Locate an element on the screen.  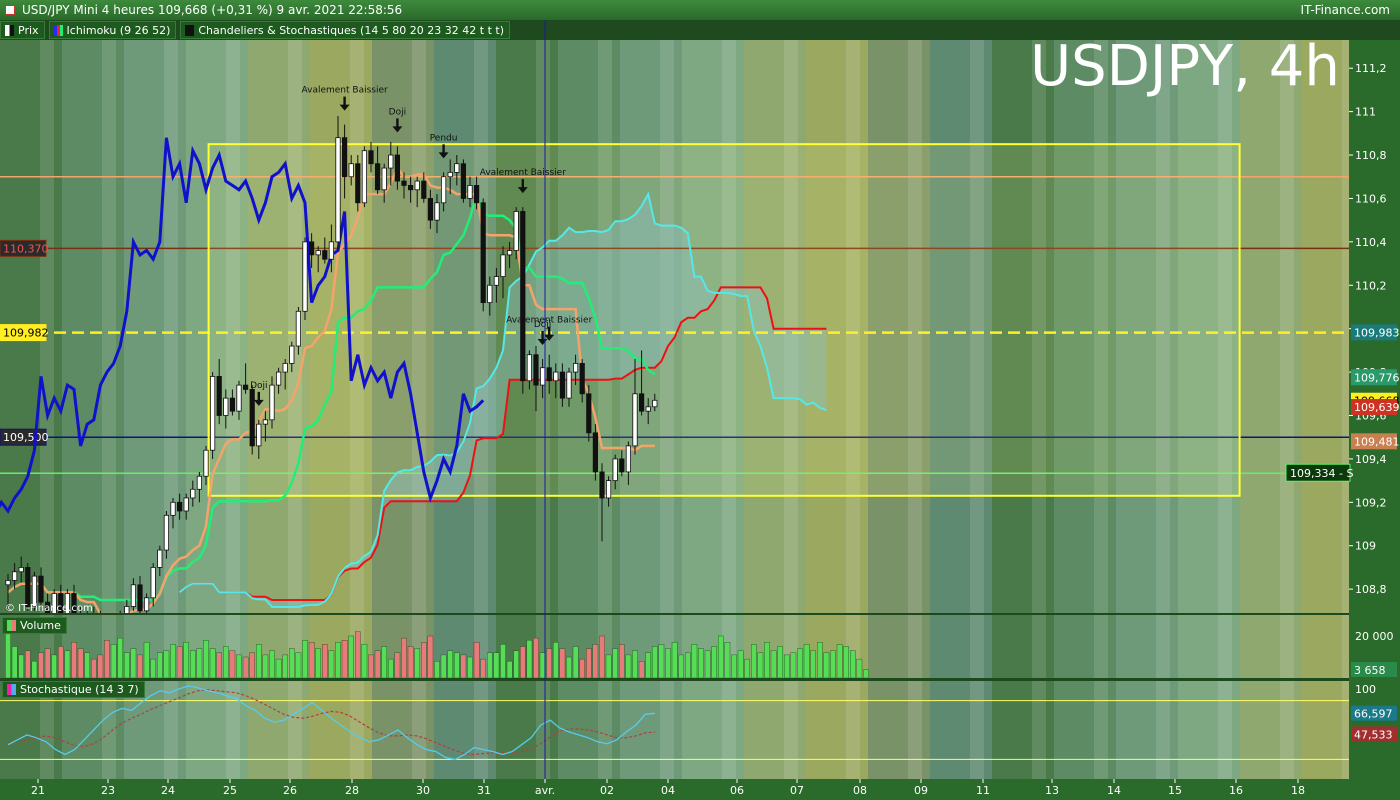
y-tick-label: 110,4 is located at coordinates (1371, 242).